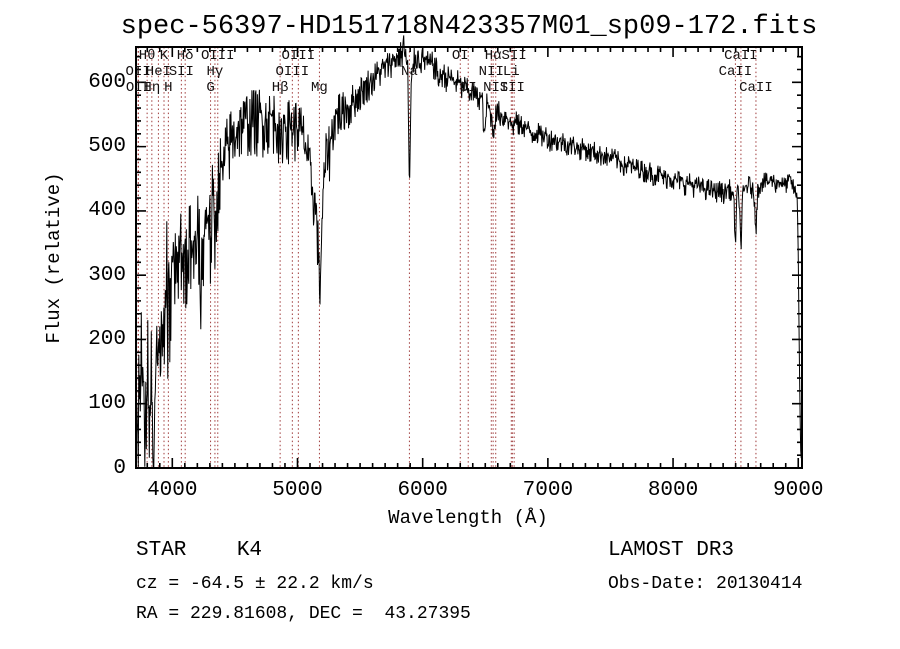 This screenshot has height=649, width=900. I want to click on y-tick-label: 200, so click(107, 339).